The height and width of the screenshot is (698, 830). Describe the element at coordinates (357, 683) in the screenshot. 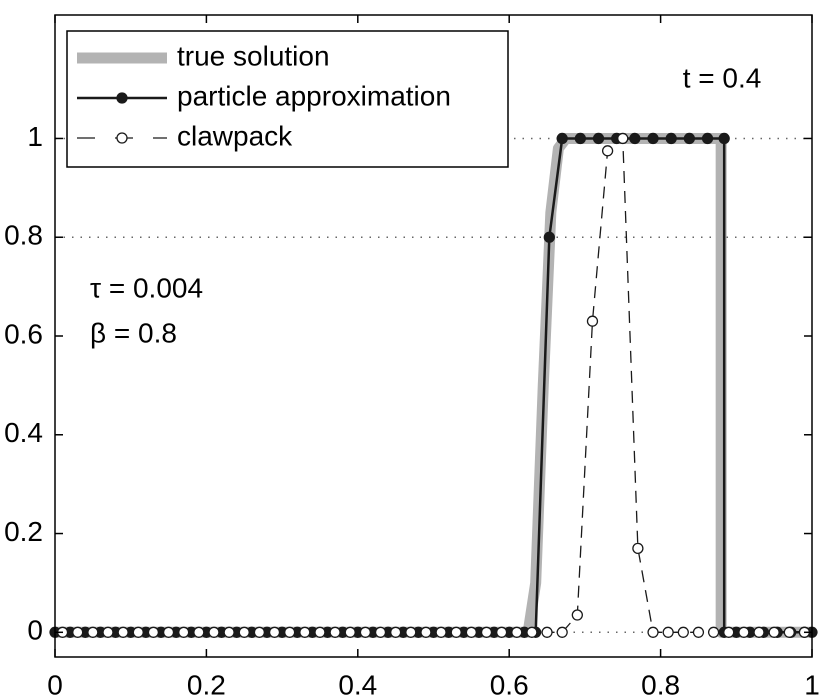

I see `x-tick-label: 0.4` at that location.